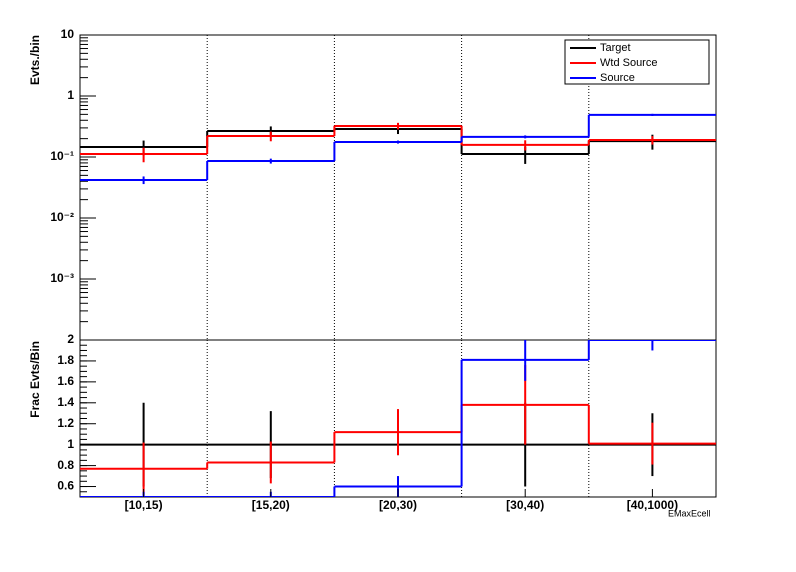 This screenshot has width=796, height=572. I want to click on y-tick-label: 1.4, so click(65, 402).